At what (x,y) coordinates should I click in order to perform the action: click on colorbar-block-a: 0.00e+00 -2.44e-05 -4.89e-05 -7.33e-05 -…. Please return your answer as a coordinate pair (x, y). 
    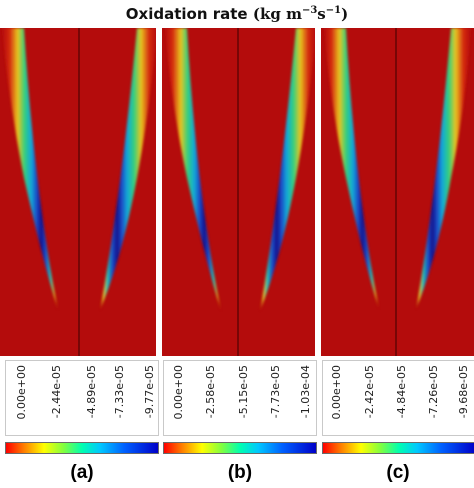
    Looking at the image, I should click on (82, 408).